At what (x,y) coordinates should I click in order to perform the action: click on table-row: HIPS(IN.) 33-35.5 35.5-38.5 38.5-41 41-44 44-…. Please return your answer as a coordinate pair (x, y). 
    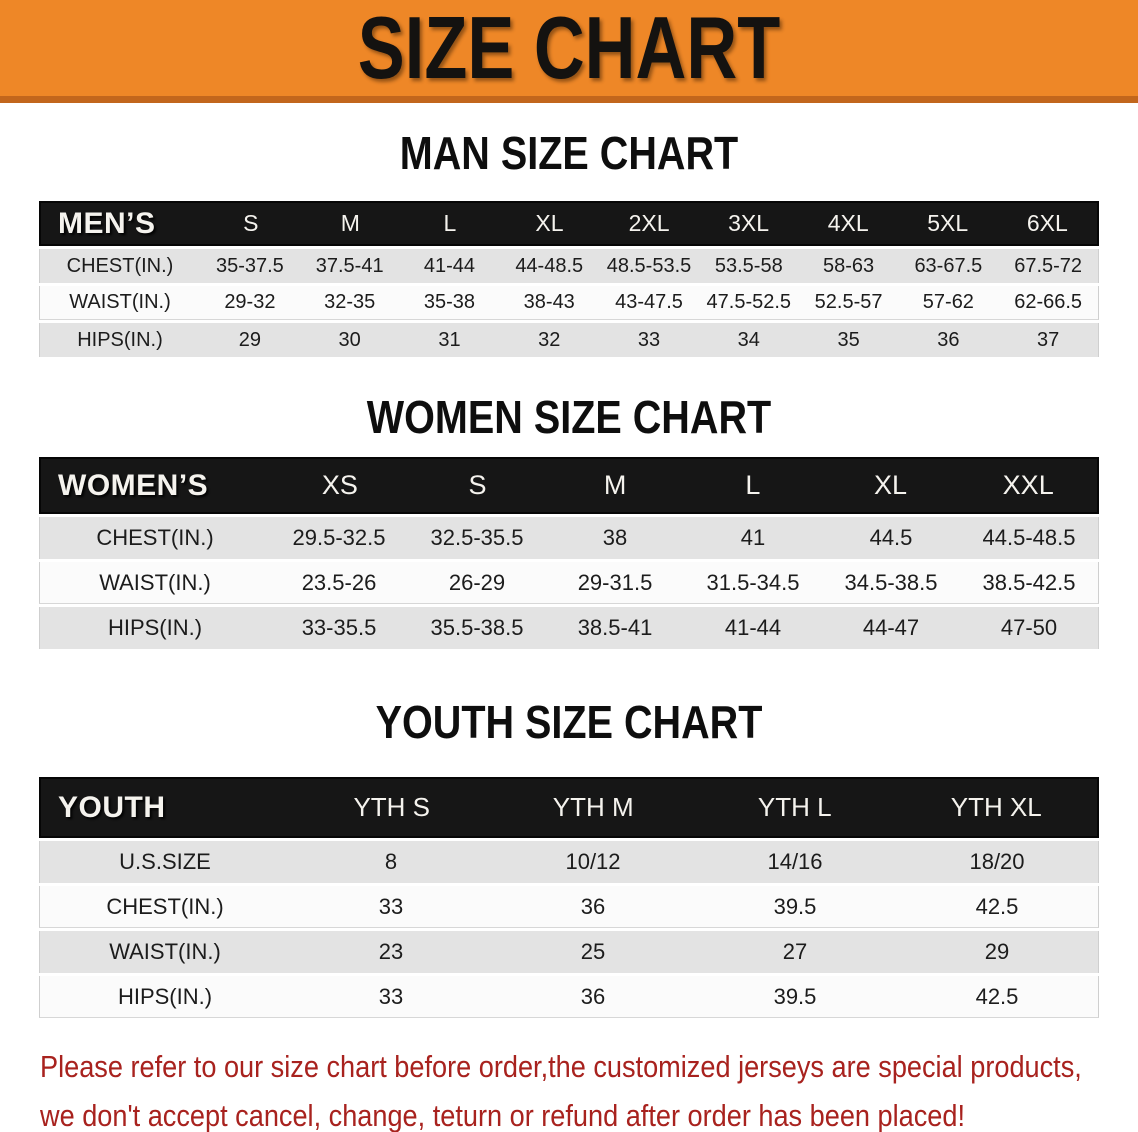
    Looking at the image, I should click on (569, 628).